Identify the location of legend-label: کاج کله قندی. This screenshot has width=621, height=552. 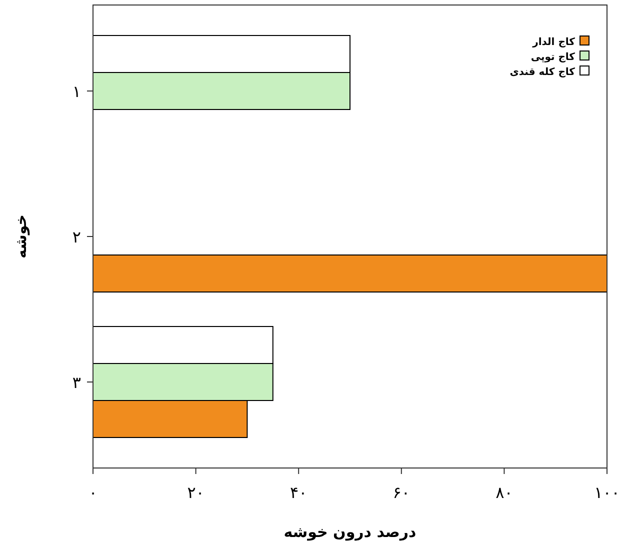
(543, 72).